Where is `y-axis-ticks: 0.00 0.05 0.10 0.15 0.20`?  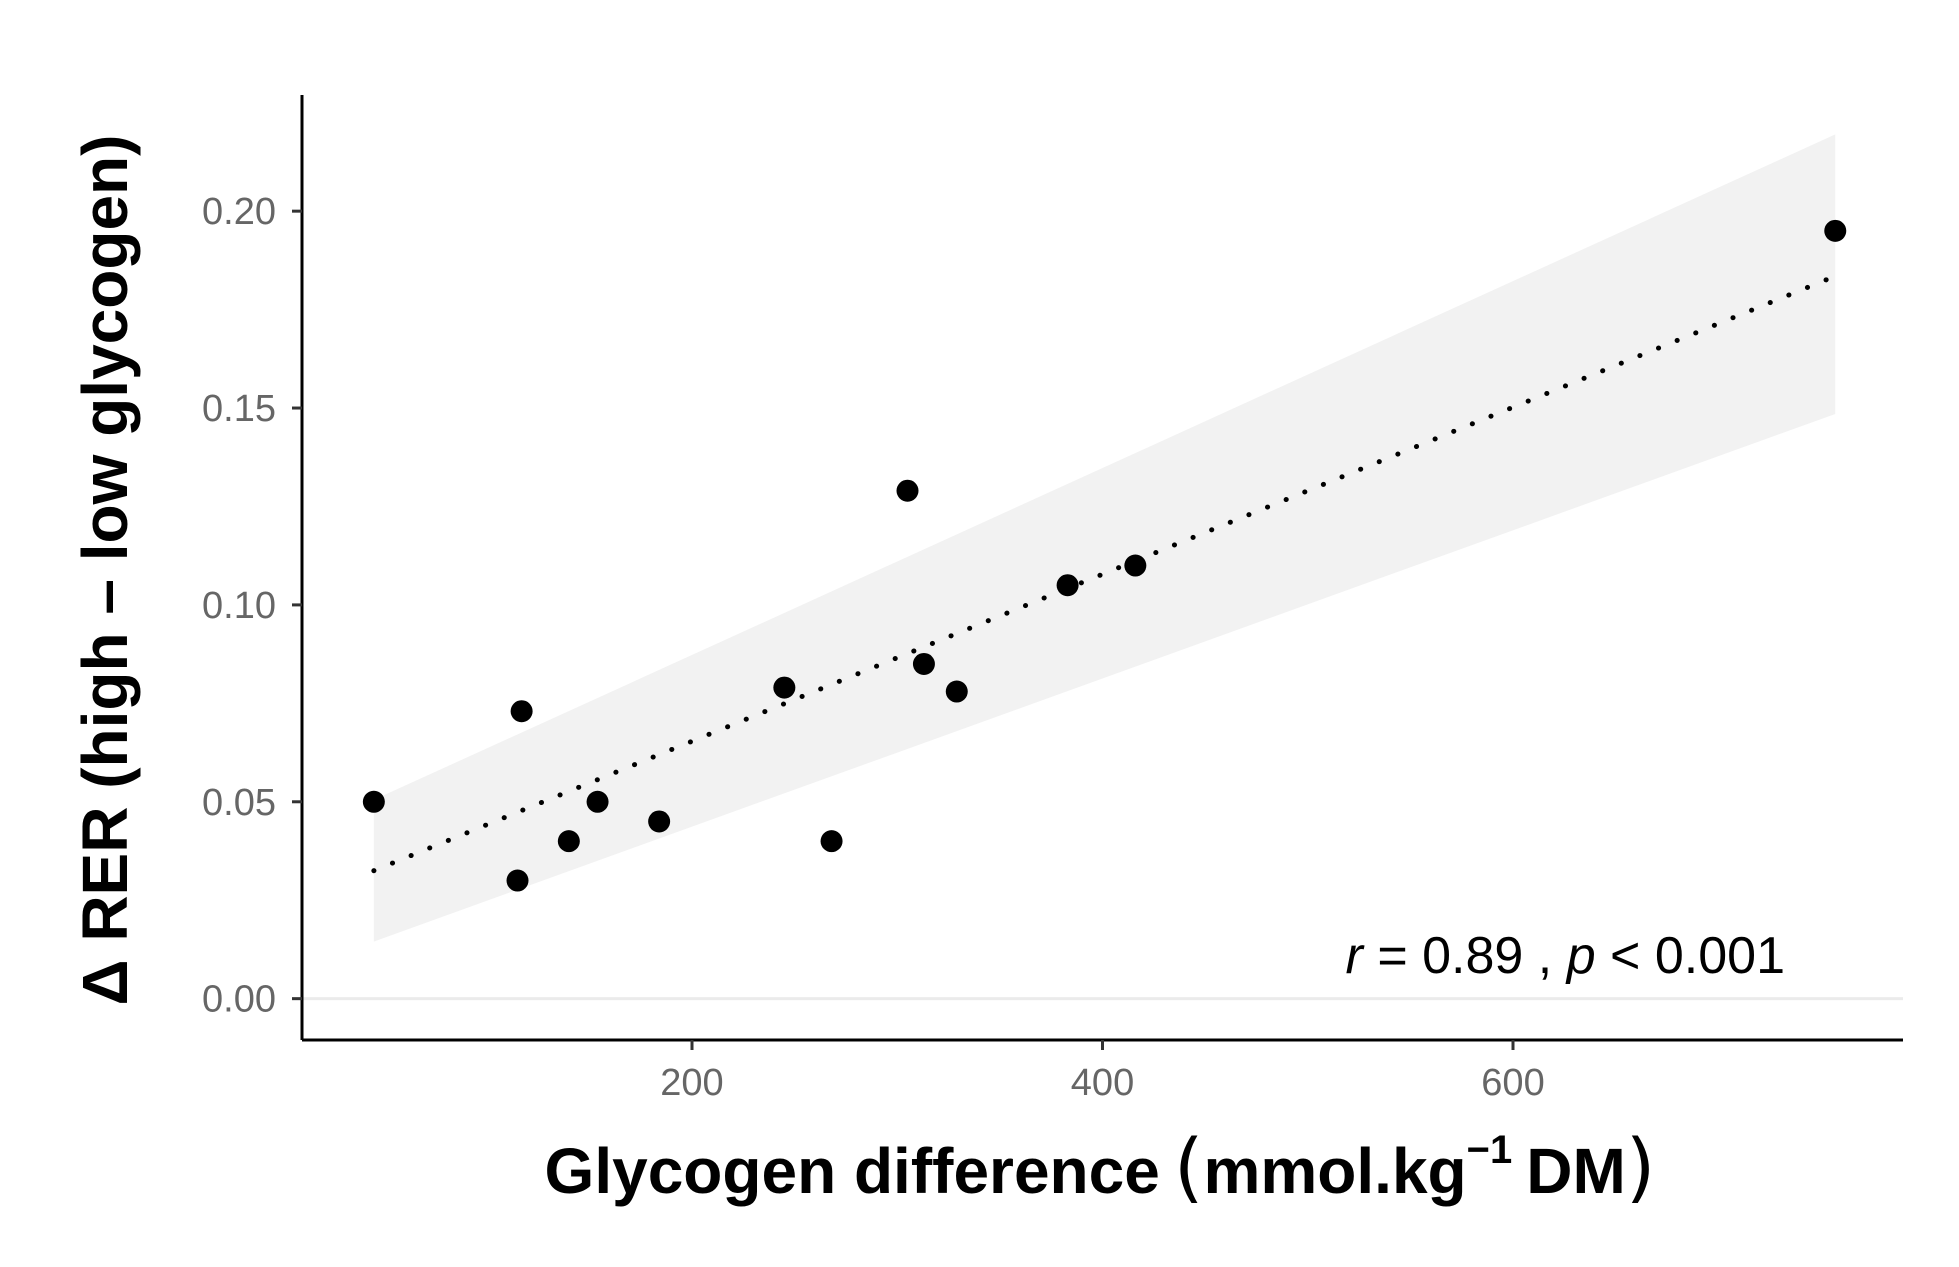
y-axis-ticks: 0.00 0.05 0.10 0.15 0.20 is located at coordinates (252, 606).